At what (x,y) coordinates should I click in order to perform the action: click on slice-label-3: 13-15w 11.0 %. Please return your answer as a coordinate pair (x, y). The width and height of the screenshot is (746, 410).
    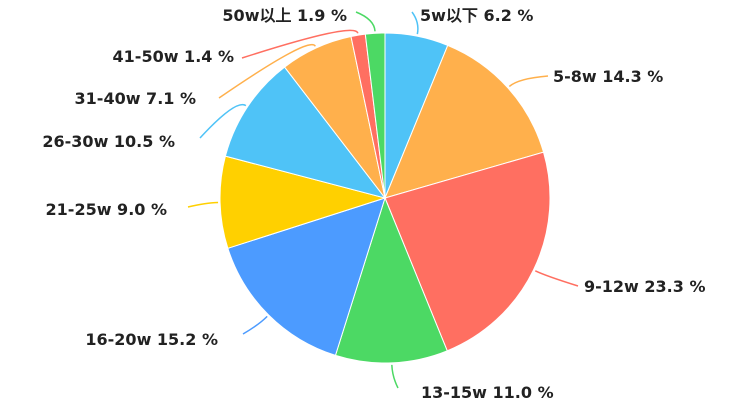
    Looking at the image, I should click on (487, 392).